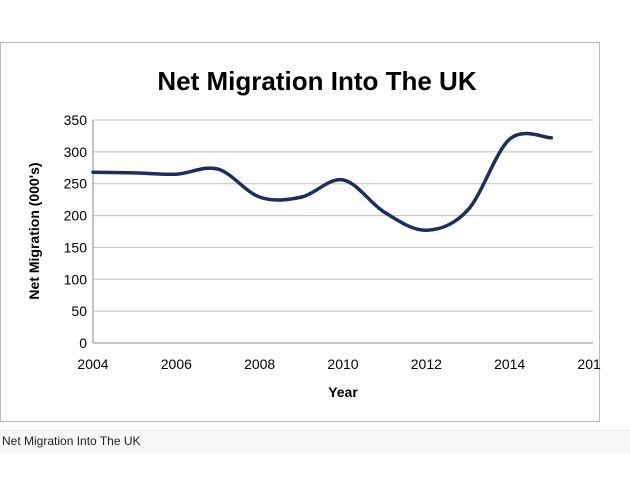  I want to click on image-caption-bar: Net Migration Into The UK, so click(315, 441).